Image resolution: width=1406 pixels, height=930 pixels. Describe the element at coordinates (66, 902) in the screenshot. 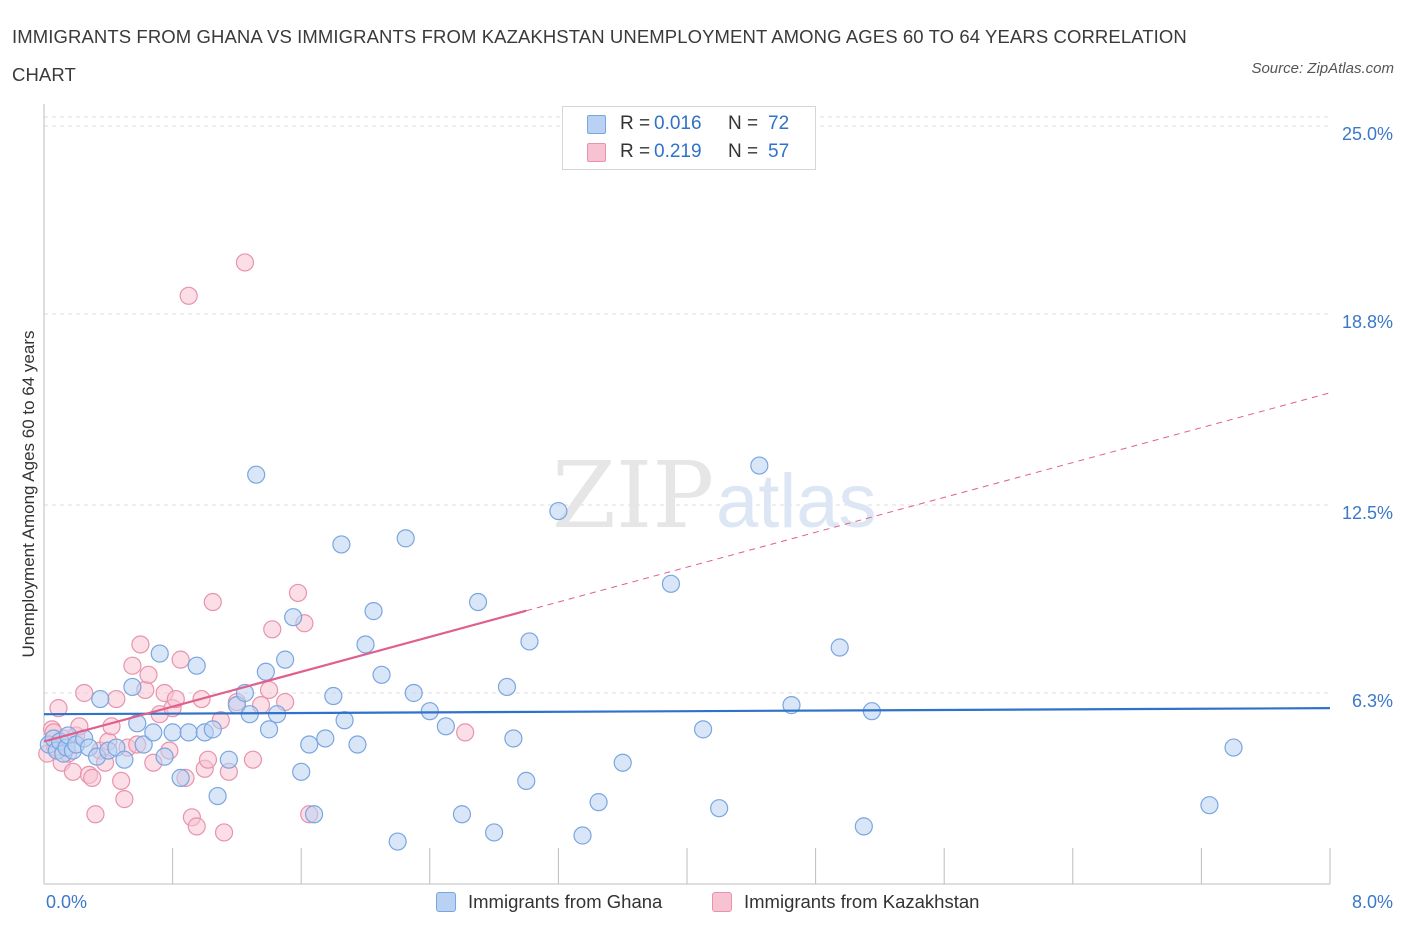

I see `x-tick-label: 0.0%` at that location.